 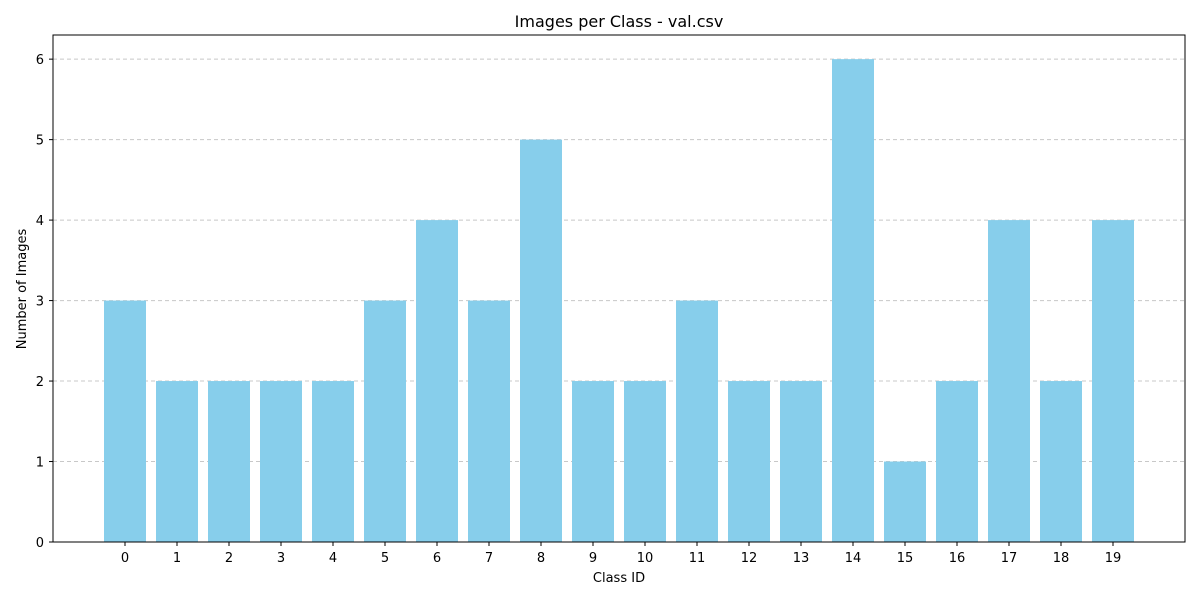 I want to click on y-tick-label: 6, so click(x=40, y=60).